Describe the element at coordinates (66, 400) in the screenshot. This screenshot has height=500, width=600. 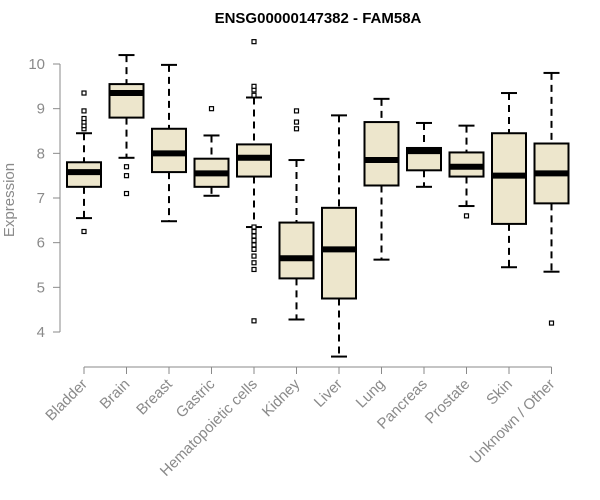
I see `x-tick-label: Bladder` at that location.